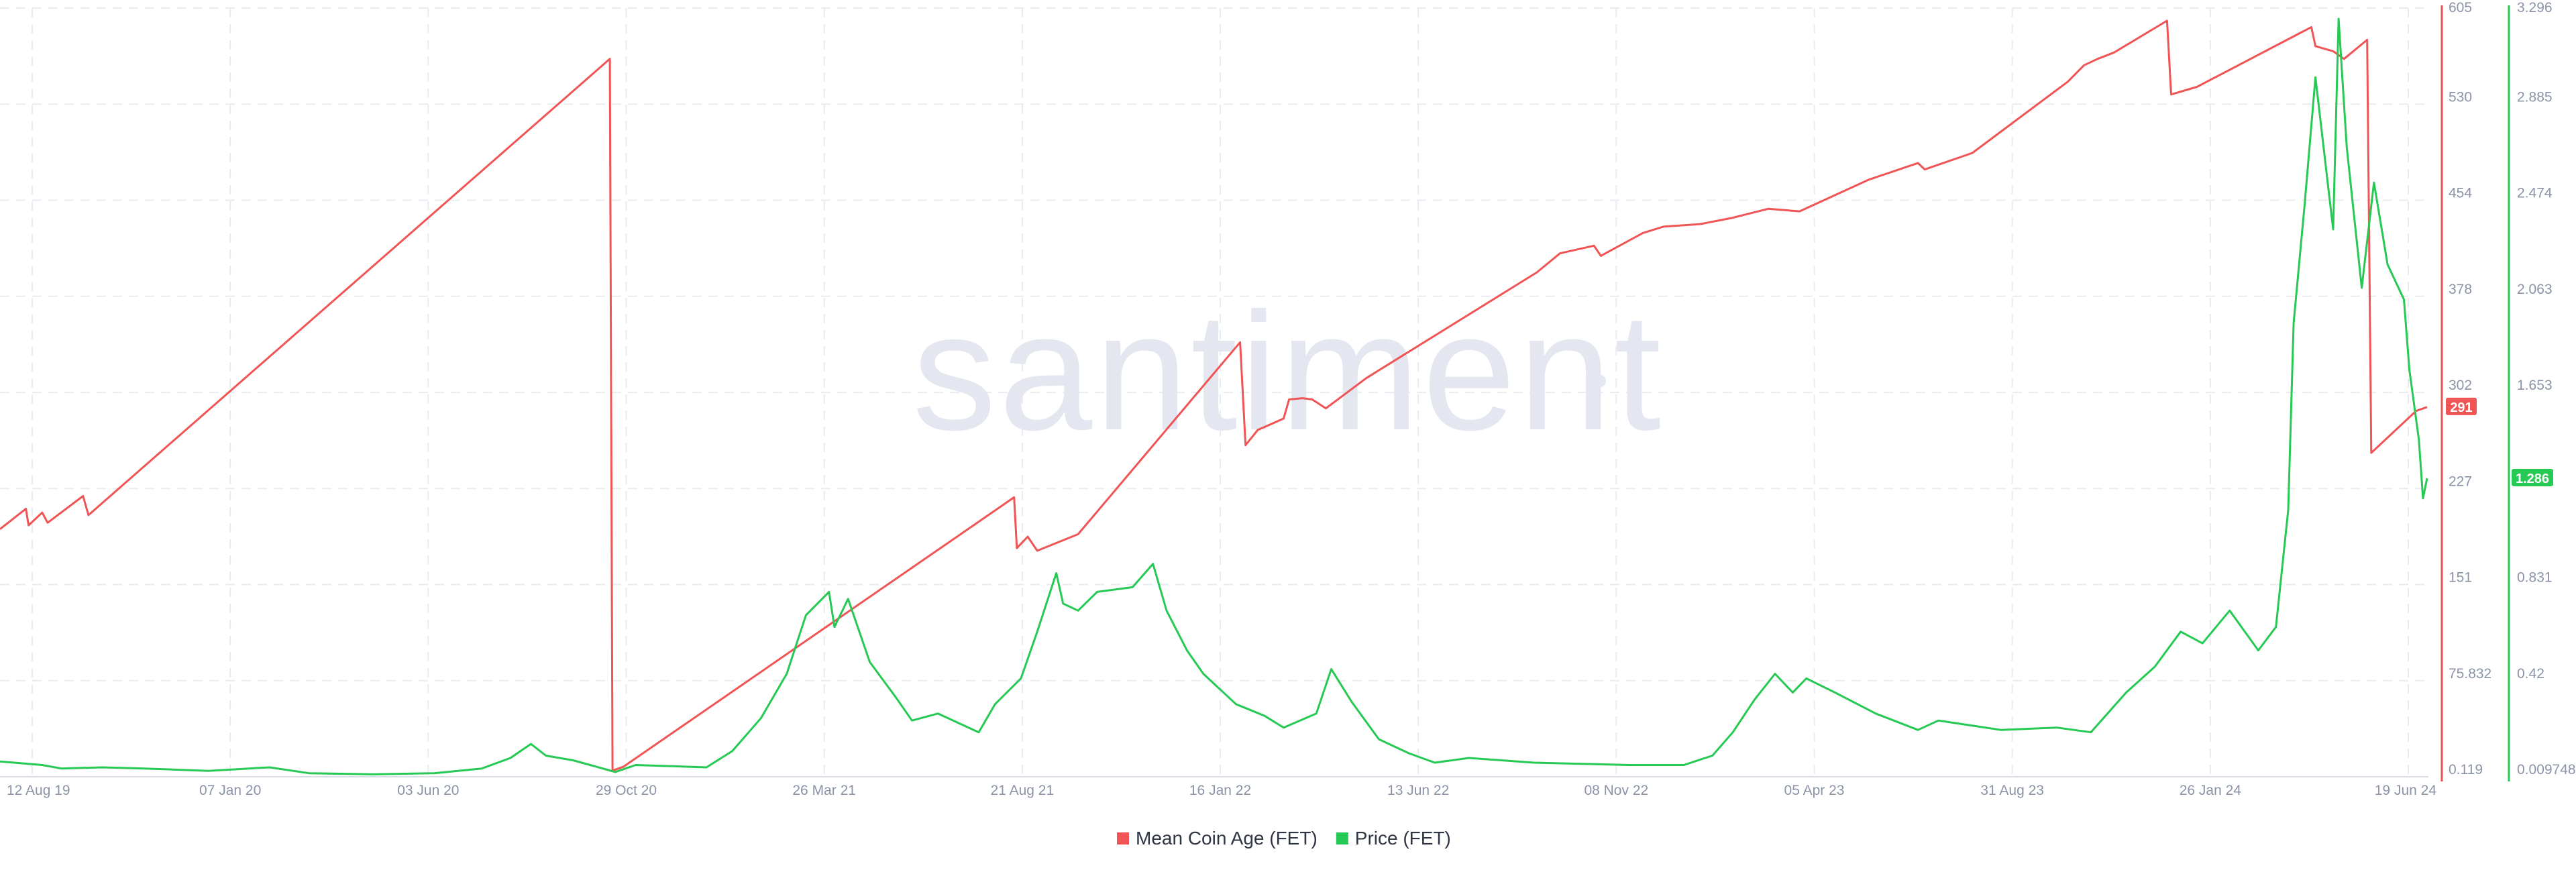 The width and height of the screenshot is (2576, 872). Describe the element at coordinates (1227, 839) in the screenshot. I see `legend-item-label: Mean Coin Age (FET)` at that location.